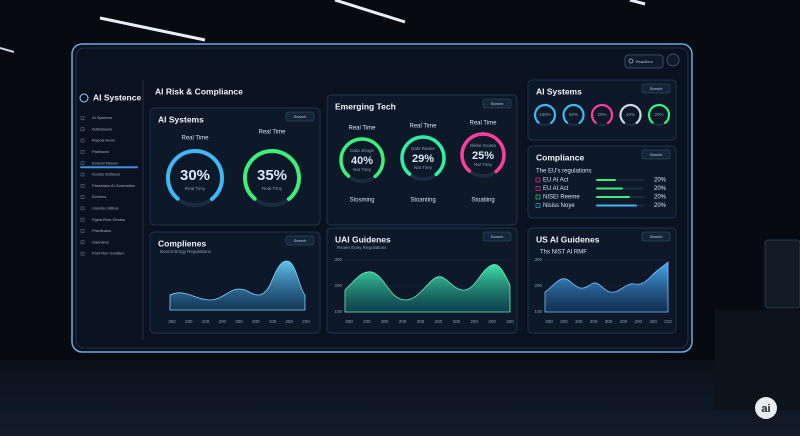 Image resolution: width=800 pixels, height=436 pixels. What do you see at coordinates (102, 117) in the screenshot?
I see `sidebar-item: AI Systems` at bounding box center [102, 117].